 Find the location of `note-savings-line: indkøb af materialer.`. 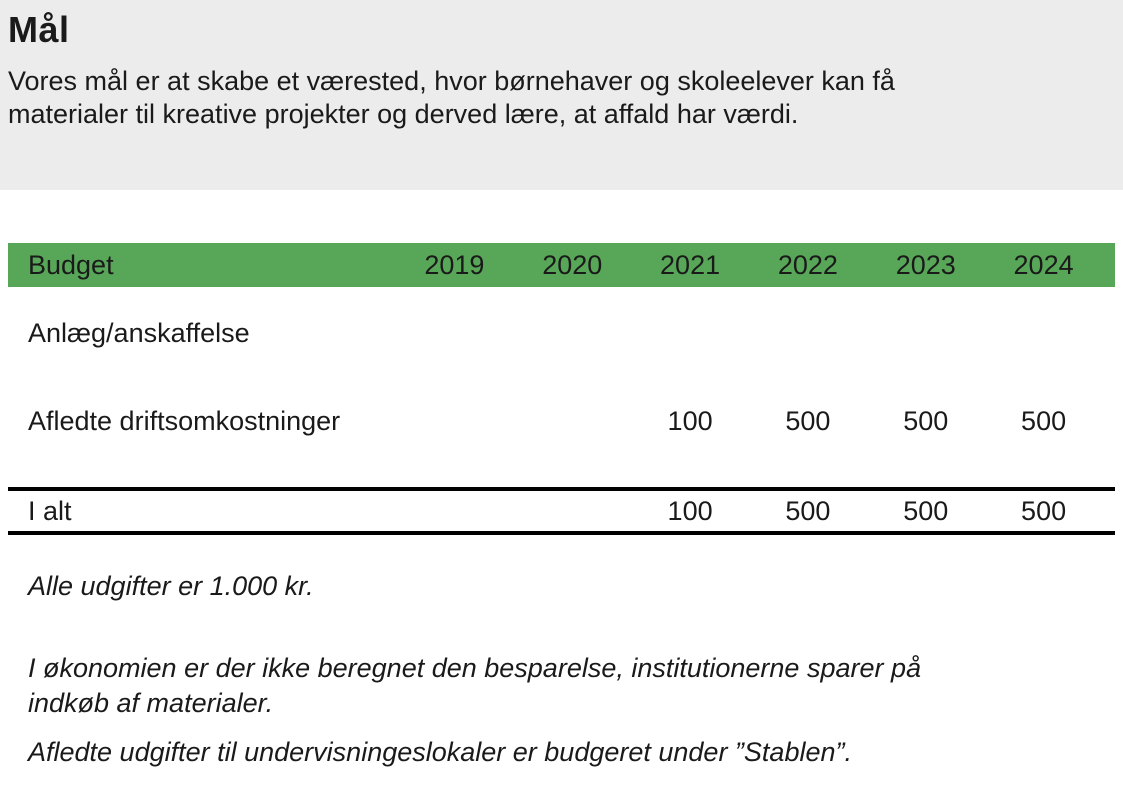

note-savings-line: indkøb af materialer. is located at coordinates (151, 703).